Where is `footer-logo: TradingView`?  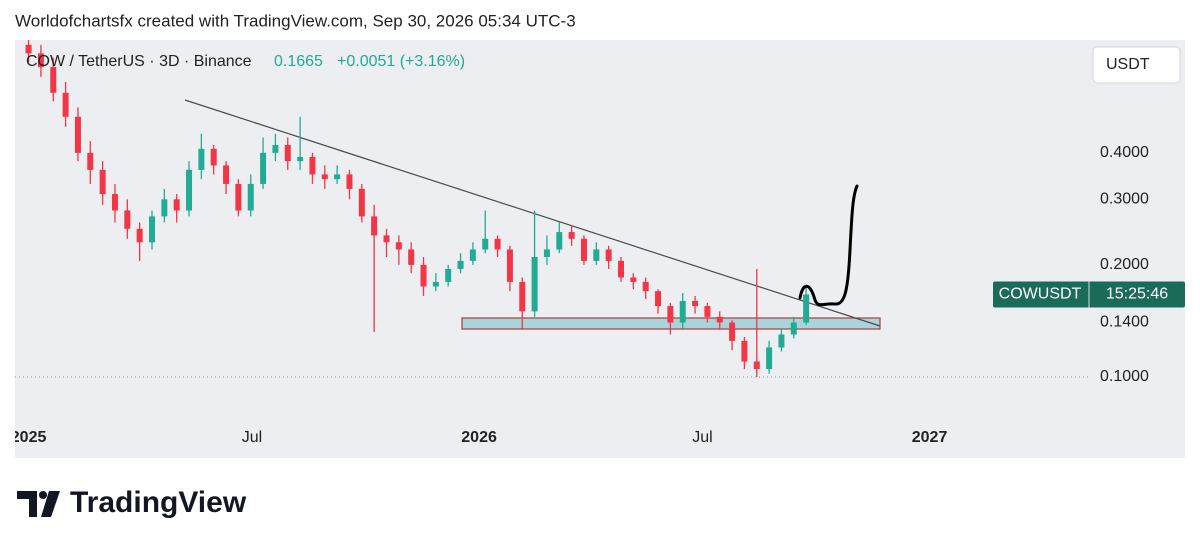
footer-logo: TradingView is located at coordinates (132, 502).